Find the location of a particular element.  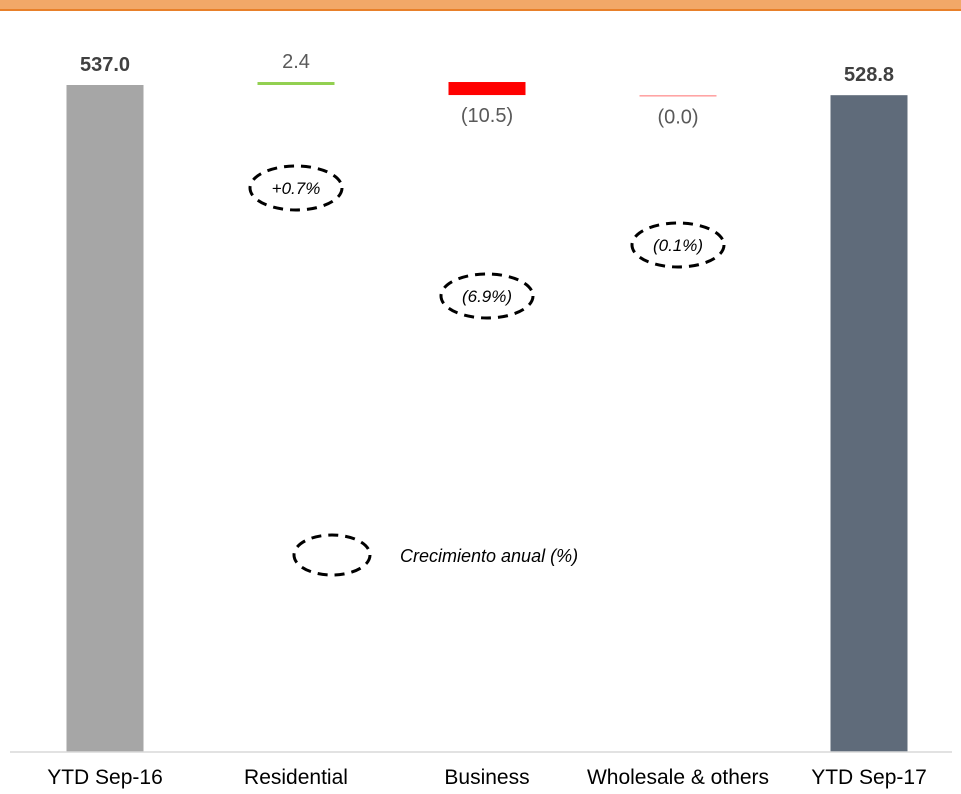

growth-label-1: +0.7% is located at coordinates (296, 188).